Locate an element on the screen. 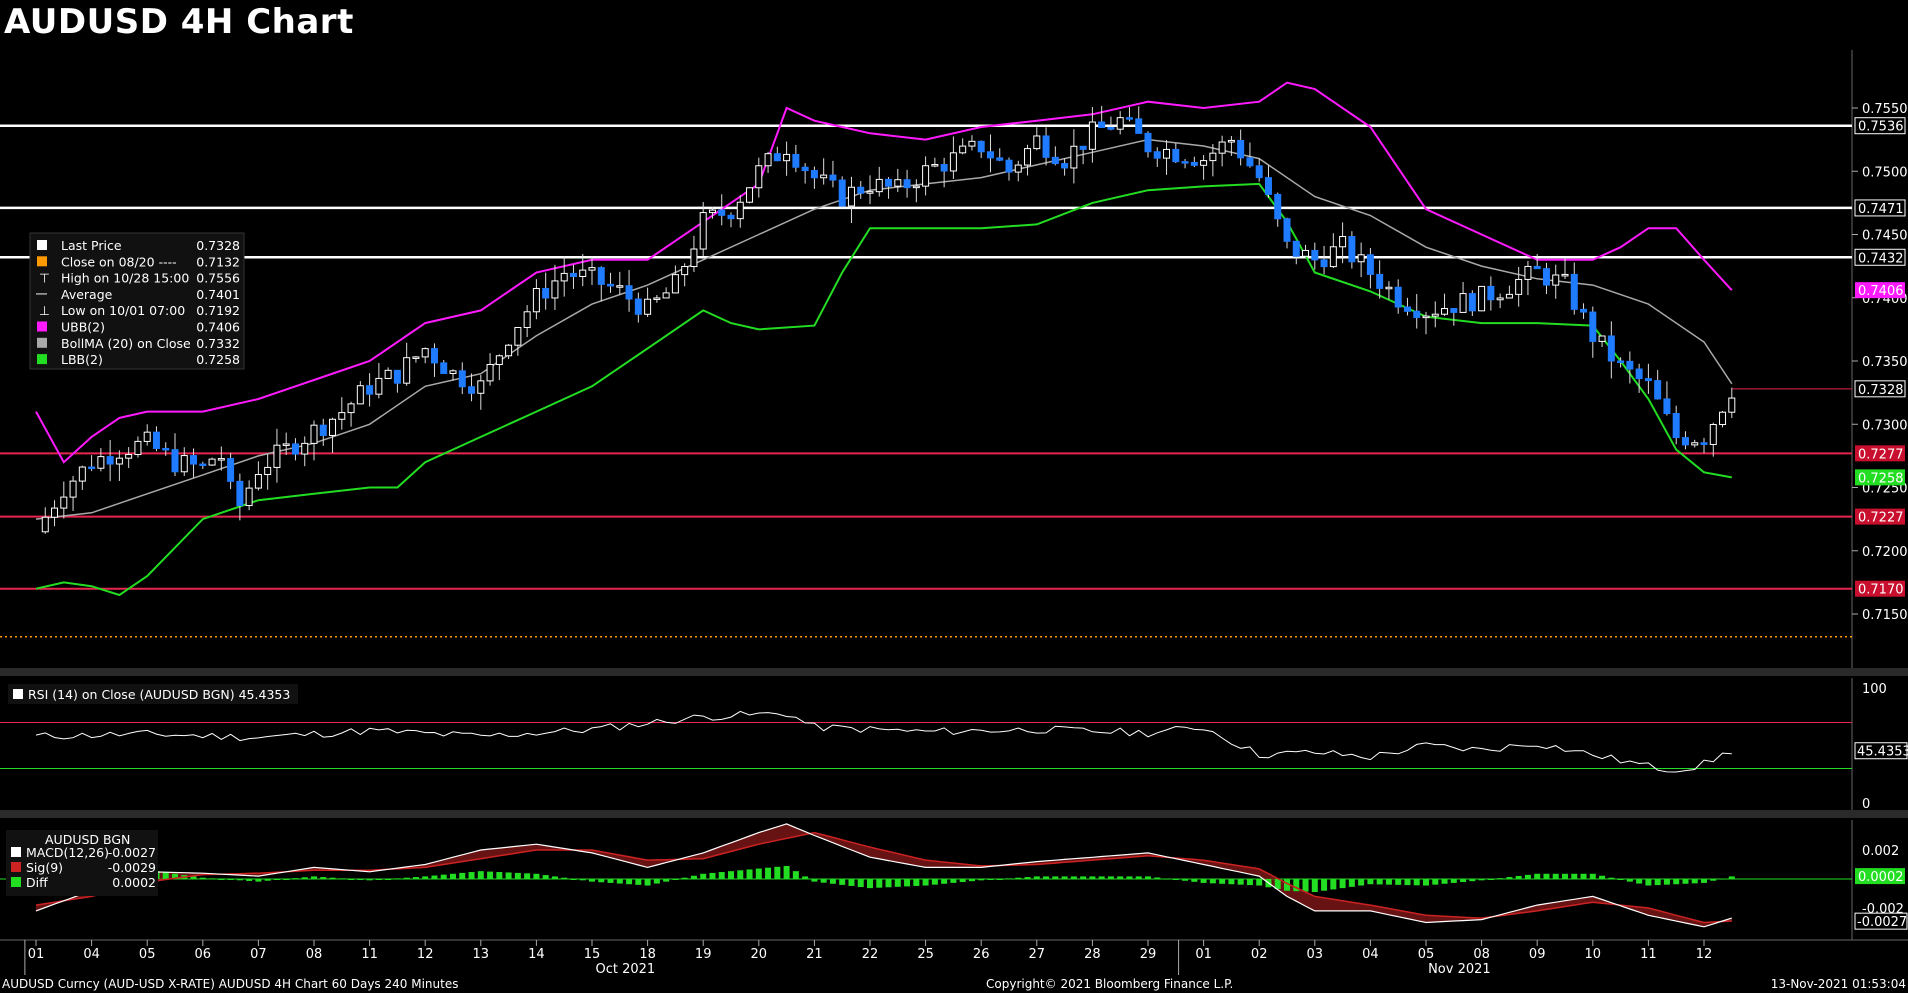  resistance-tag-label: 0.7432 is located at coordinates (1881, 258).